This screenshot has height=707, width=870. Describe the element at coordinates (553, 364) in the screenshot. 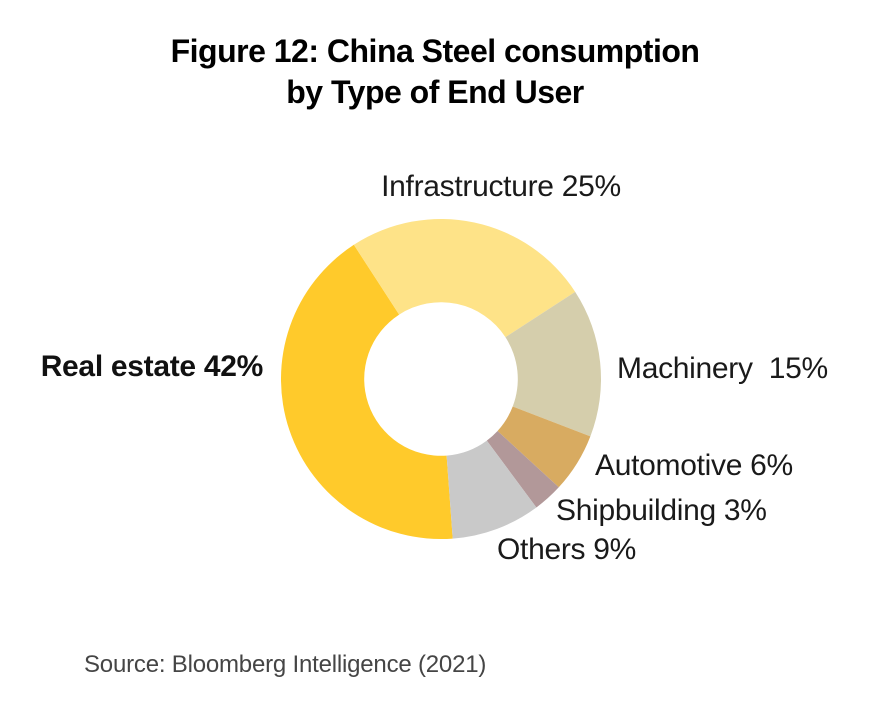

I see `pie-slice-machinery` at that location.